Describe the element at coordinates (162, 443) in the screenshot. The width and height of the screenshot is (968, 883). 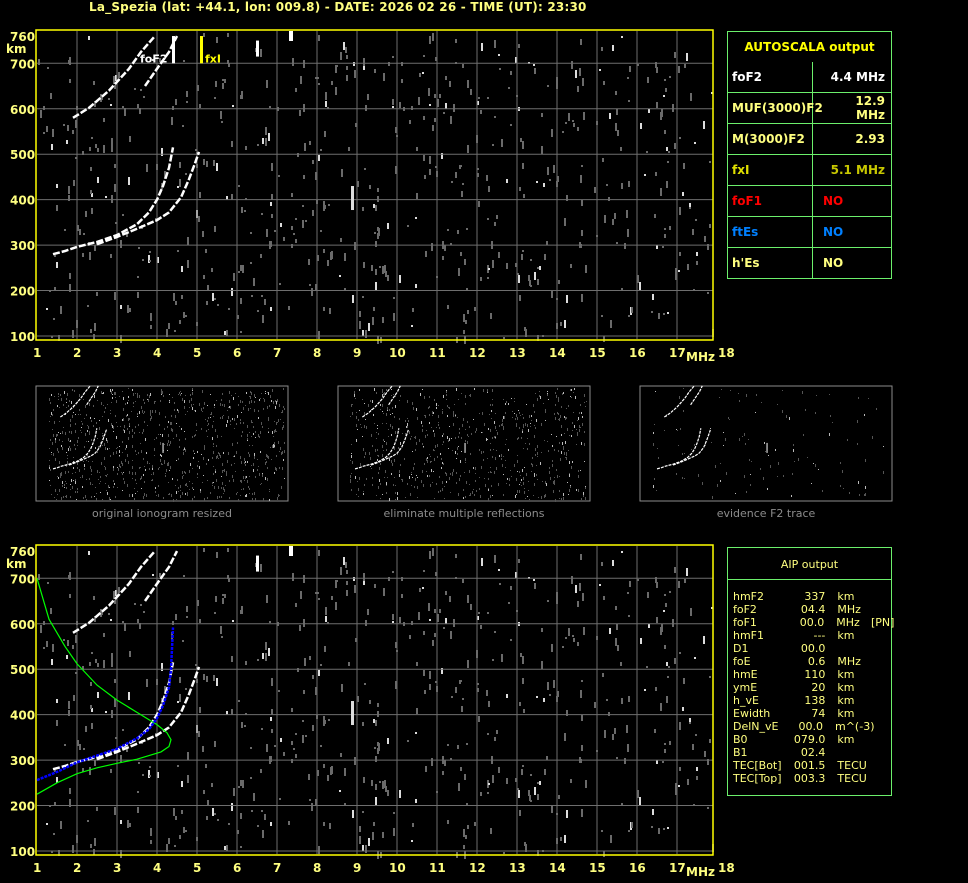
I see `thumbnail-frame` at that location.